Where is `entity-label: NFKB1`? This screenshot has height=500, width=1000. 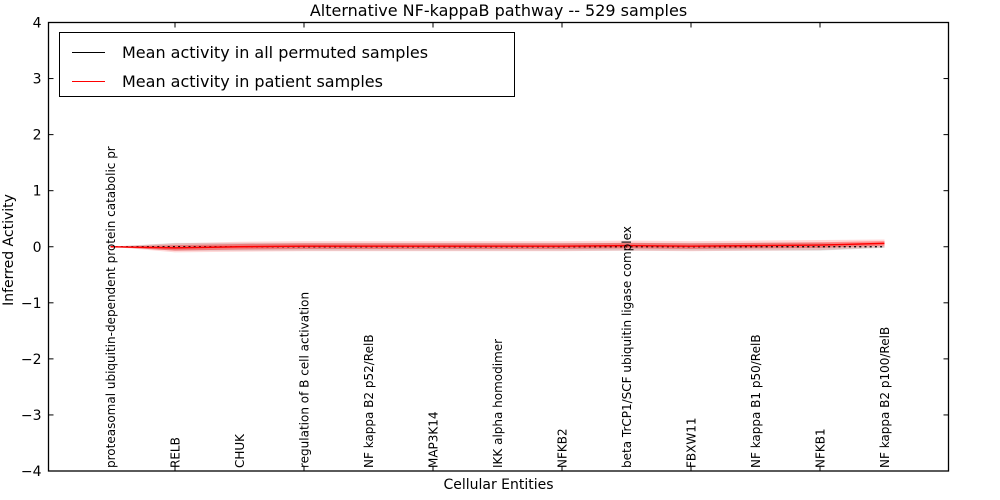 entity-label: NFKB1 is located at coordinates (821, 448).